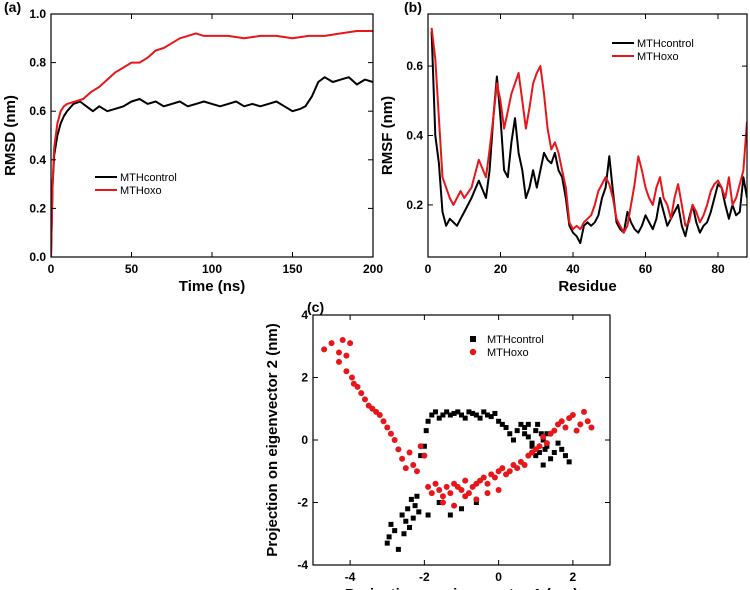 This screenshot has width=750, height=590. I want to click on y-tick-label: 1.0, so click(37, 14).